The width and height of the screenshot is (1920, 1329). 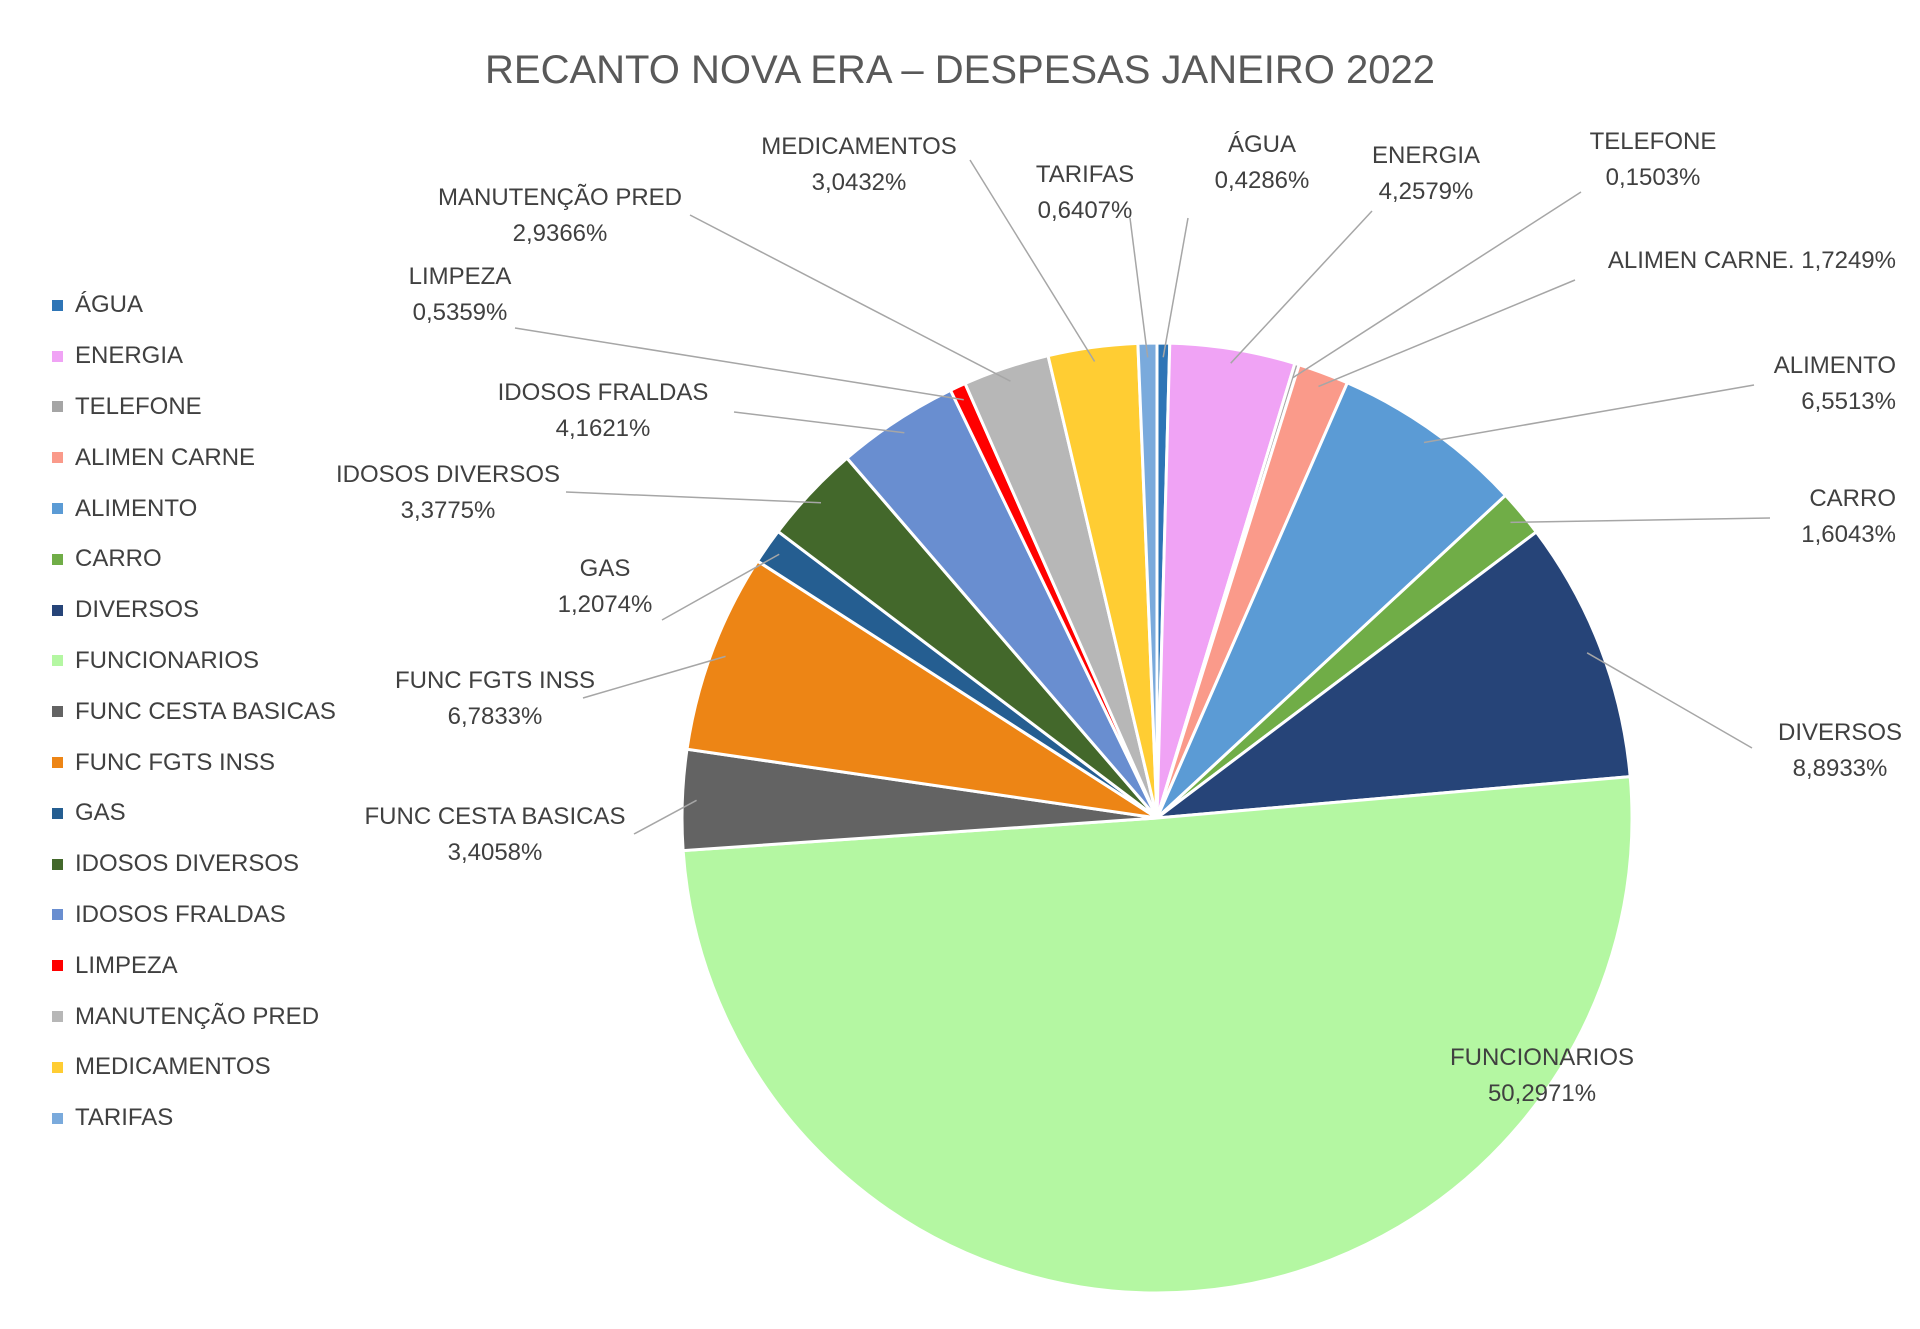 I want to click on data-label-tarifas: TARIFAS 0,6407%, so click(x=1085, y=192).